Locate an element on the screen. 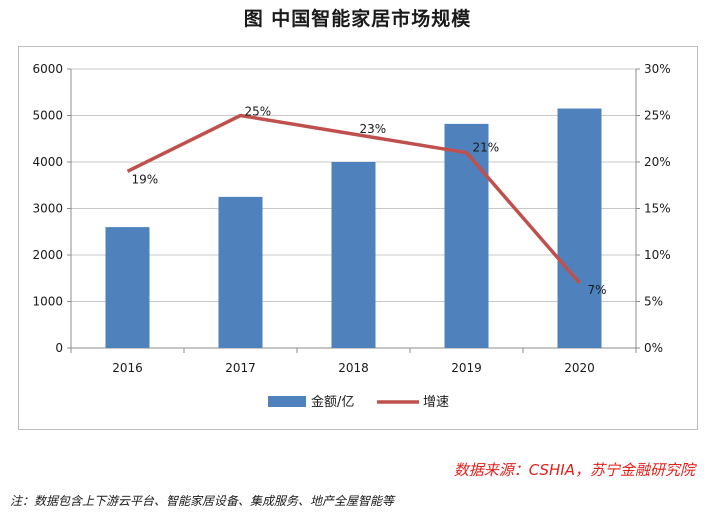  bar-2017 is located at coordinates (240, 272).